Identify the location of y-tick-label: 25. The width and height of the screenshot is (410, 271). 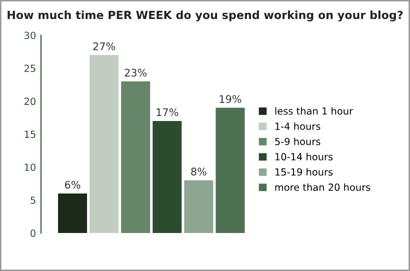
(30, 68).